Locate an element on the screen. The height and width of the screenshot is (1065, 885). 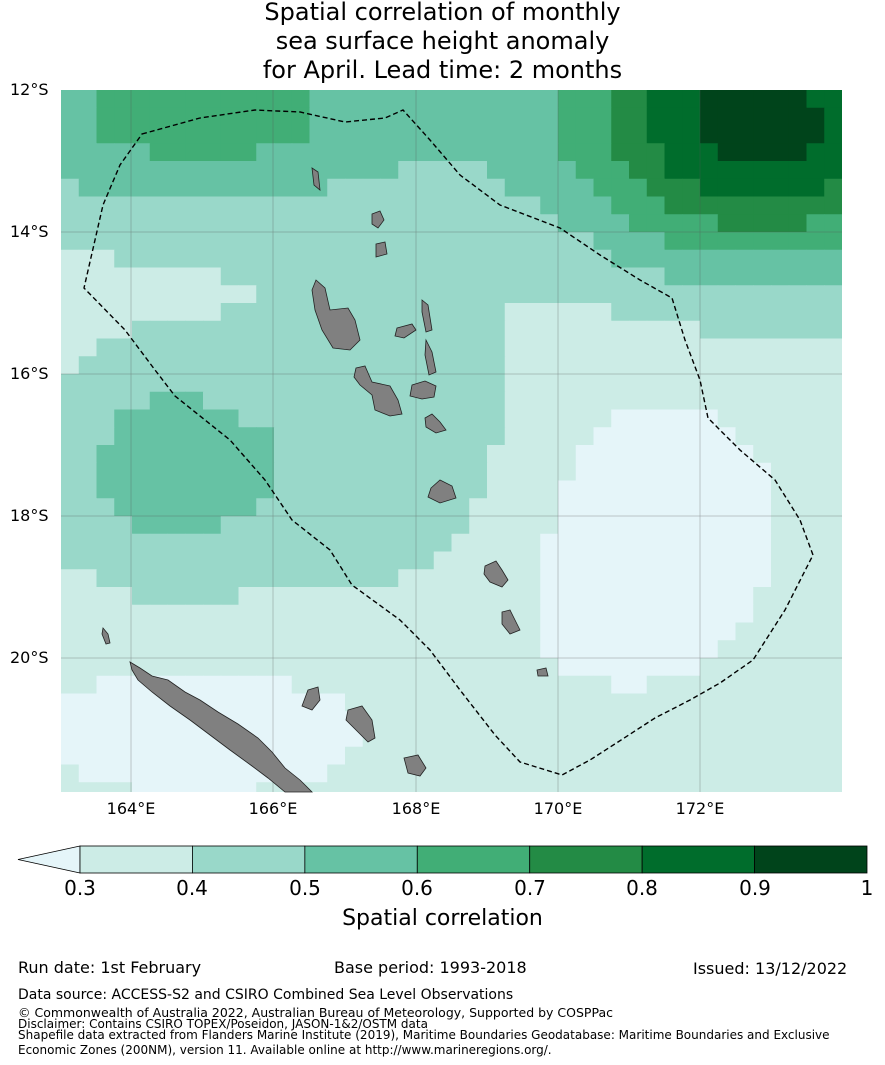
lat-label-16s: 16°S is located at coordinates (29, 373).